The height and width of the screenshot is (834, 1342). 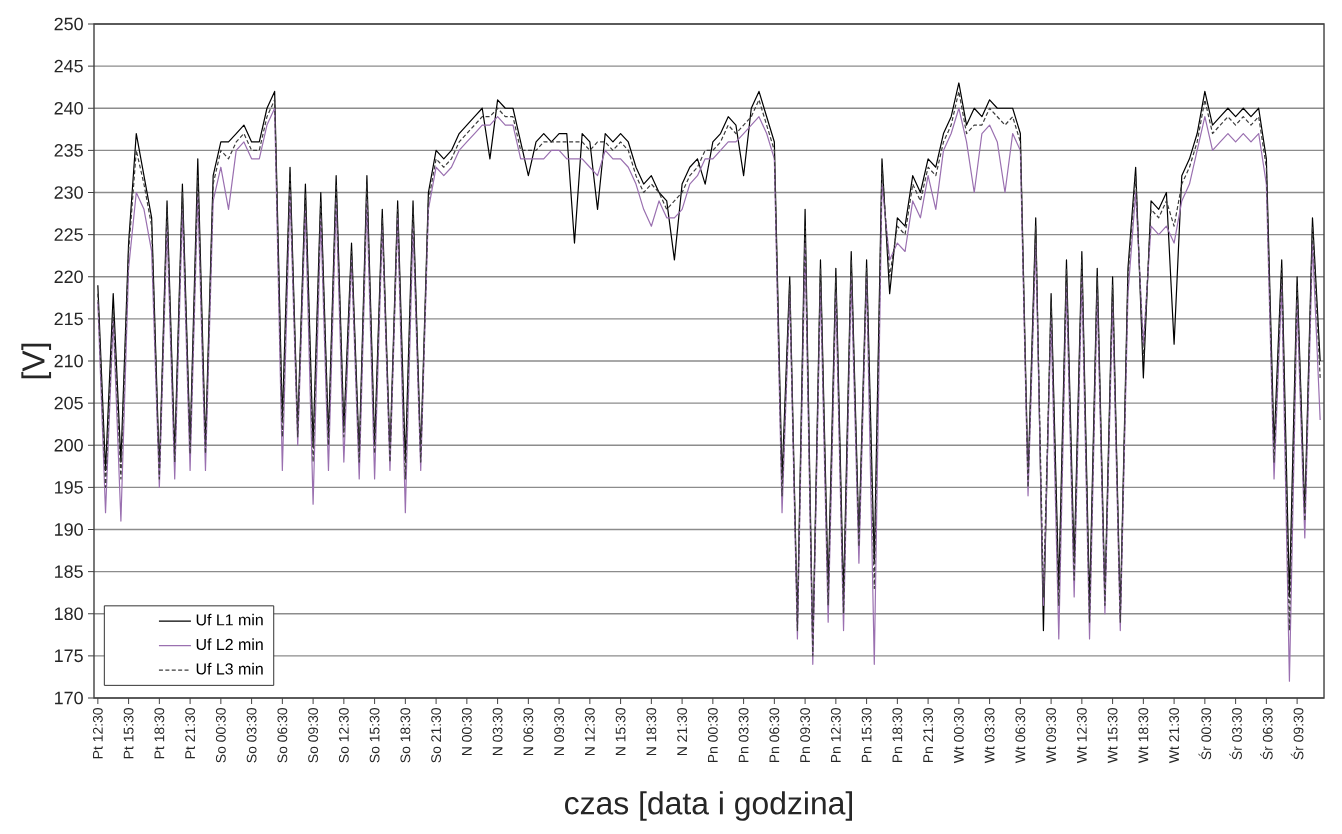 I want to click on y-tick-label: 170, so click(x=69, y=698).